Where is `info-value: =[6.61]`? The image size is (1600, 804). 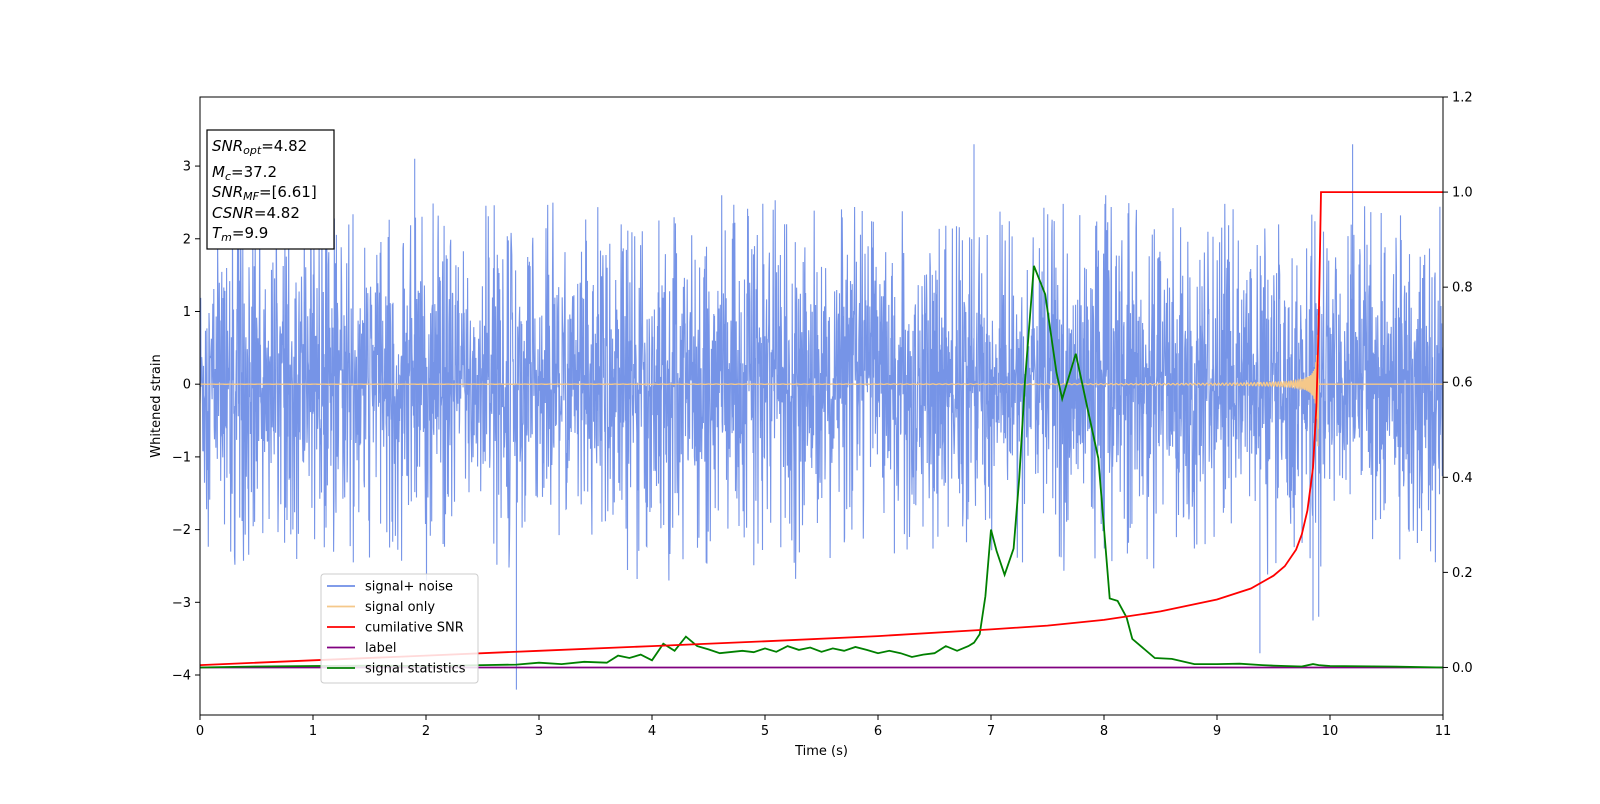 info-value: =[6.61] is located at coordinates (288, 192).